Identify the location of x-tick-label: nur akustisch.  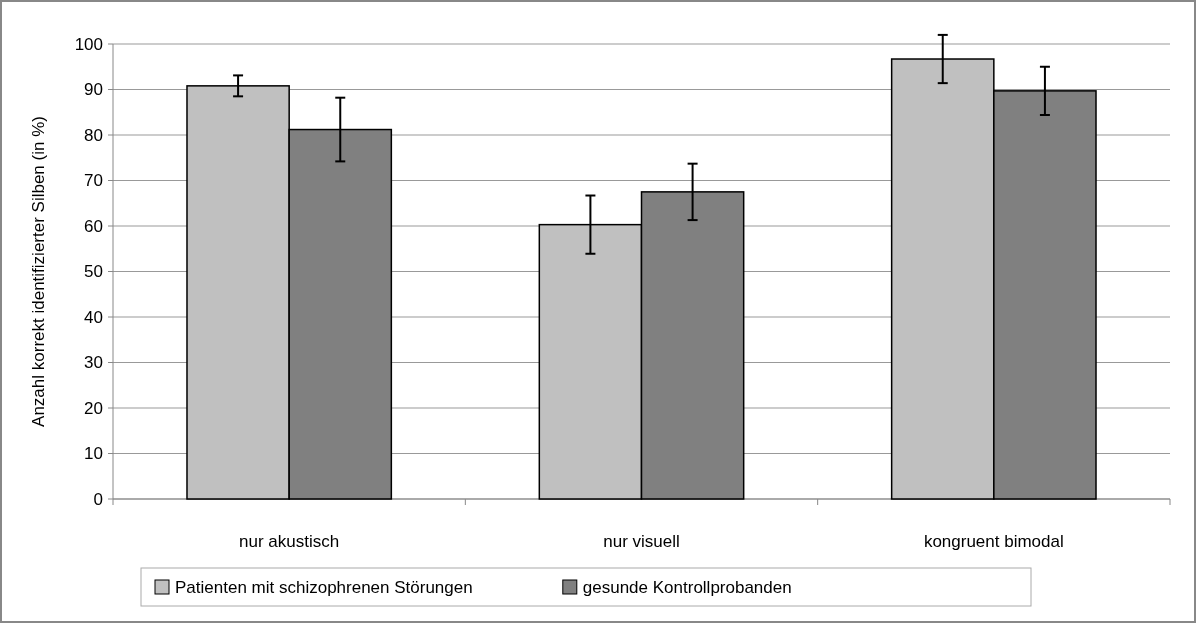
(289, 541).